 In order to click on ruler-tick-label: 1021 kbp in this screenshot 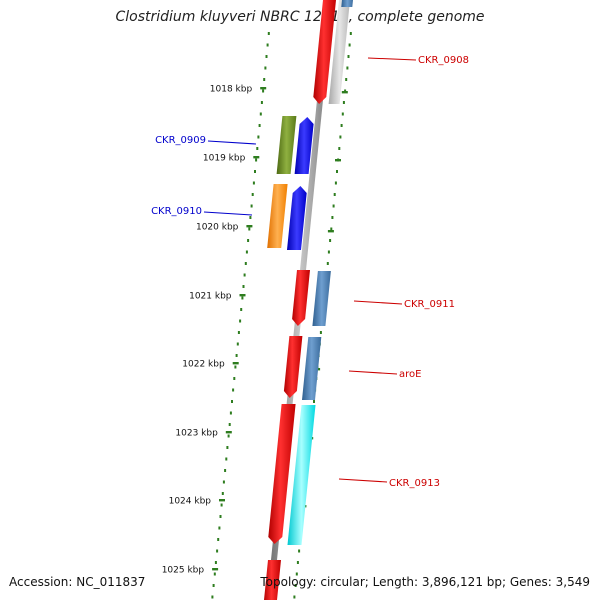, I will do `click(210, 297)`.